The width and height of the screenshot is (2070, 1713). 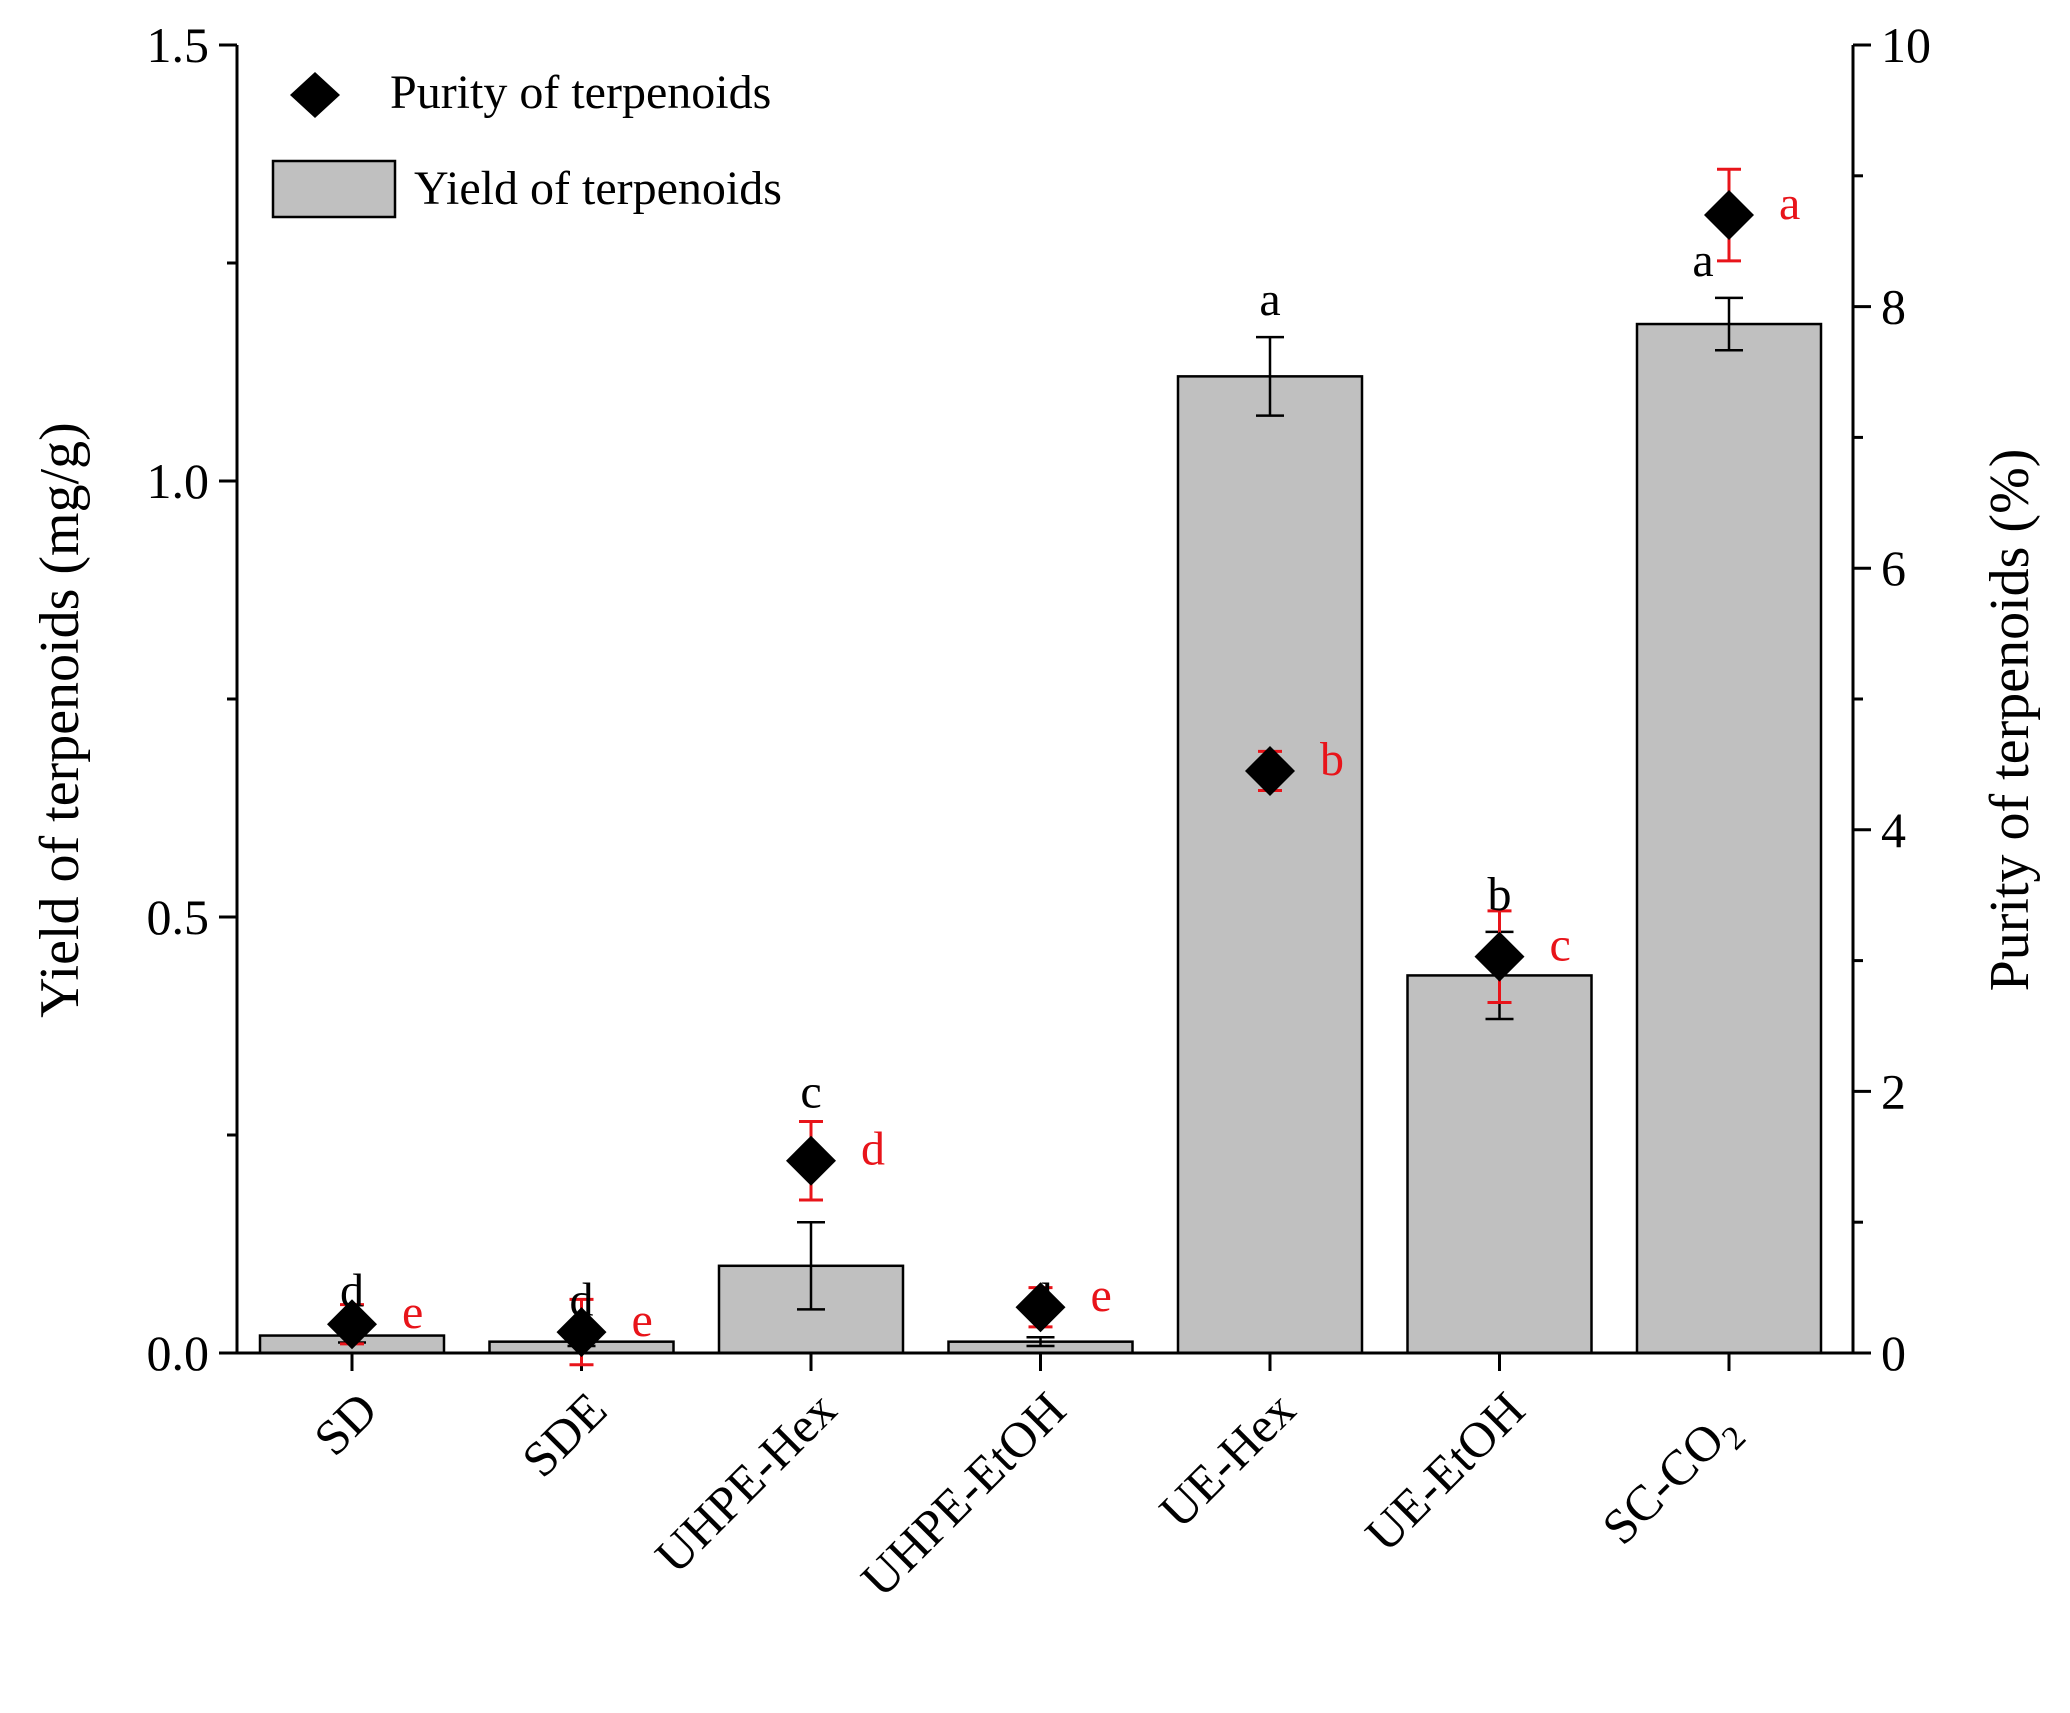 I want to click on purity-marker-sc-co, so click(x=1729, y=215).